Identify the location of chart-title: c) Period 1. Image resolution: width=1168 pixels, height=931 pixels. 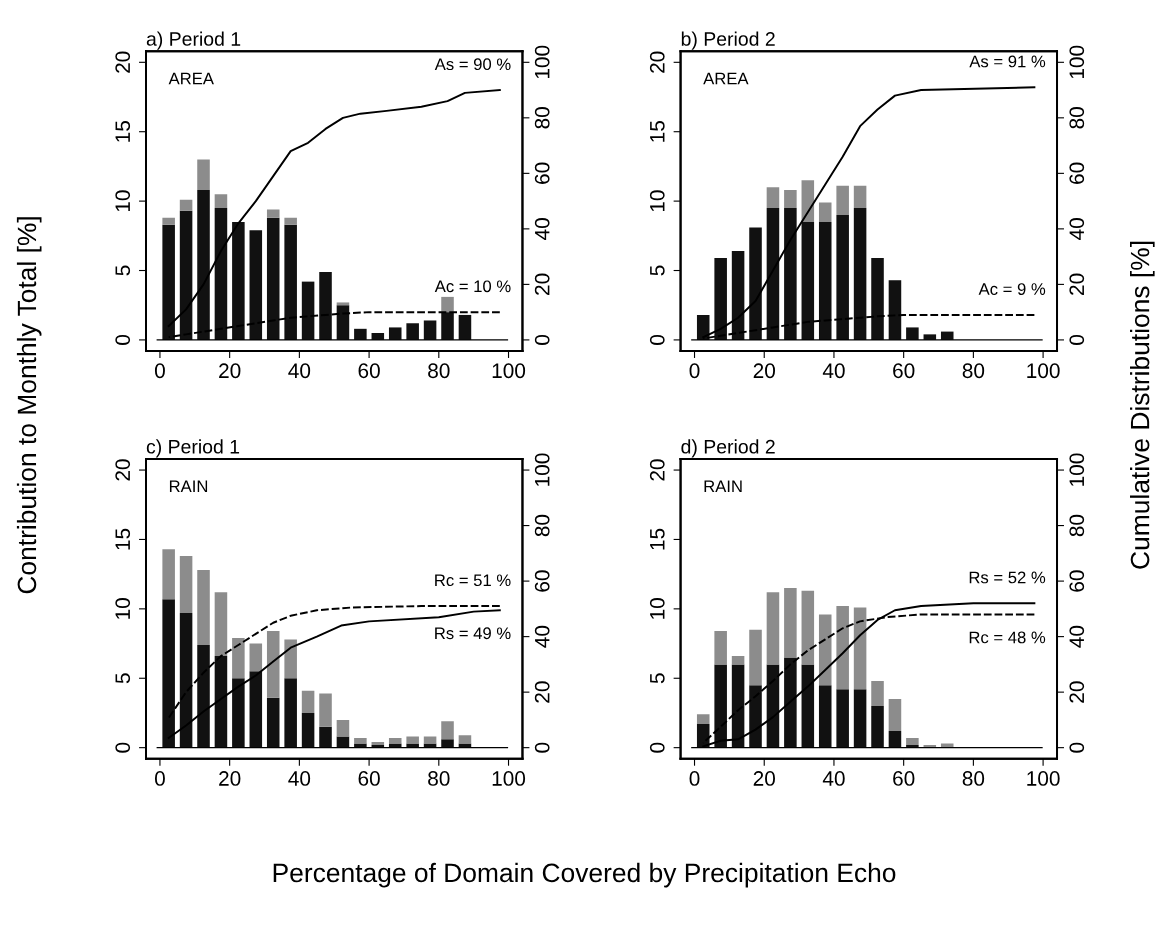
(193, 448).